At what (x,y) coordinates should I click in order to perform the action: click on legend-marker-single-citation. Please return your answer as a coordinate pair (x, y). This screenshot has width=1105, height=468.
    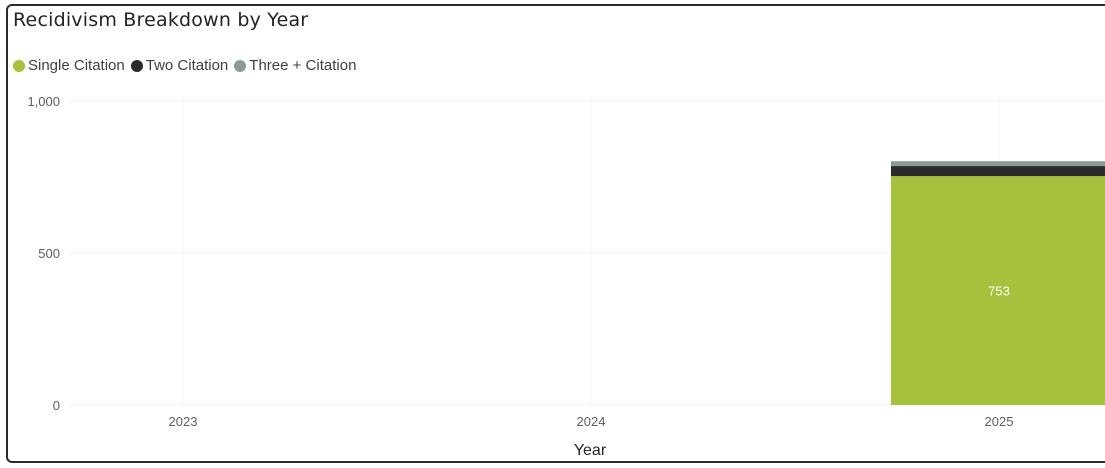
    Looking at the image, I should click on (19, 65).